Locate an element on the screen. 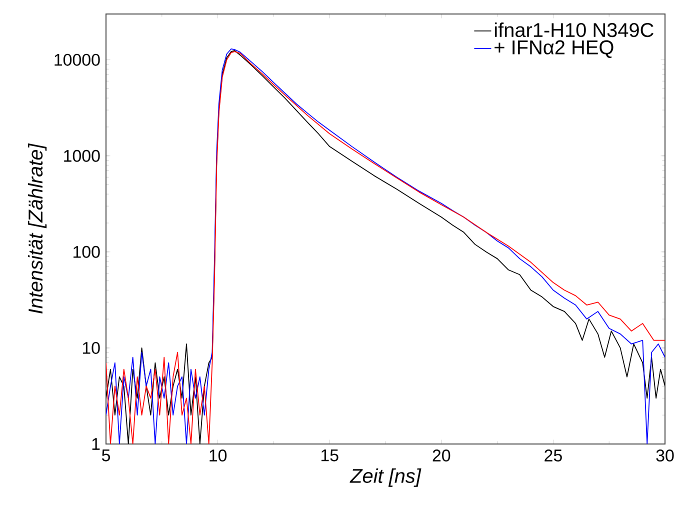 The height and width of the screenshot is (514, 676). y-tick-label: 1 is located at coordinates (96, 444).